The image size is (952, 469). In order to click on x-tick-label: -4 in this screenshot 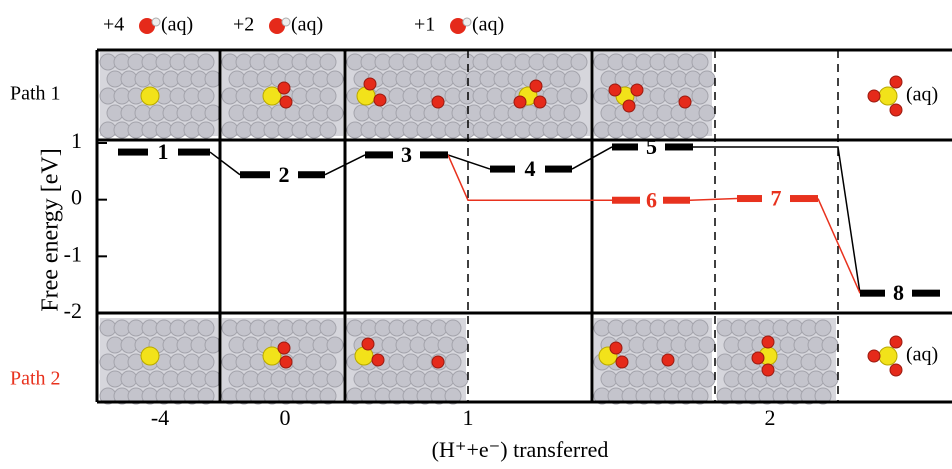, I will do `click(160, 417)`.